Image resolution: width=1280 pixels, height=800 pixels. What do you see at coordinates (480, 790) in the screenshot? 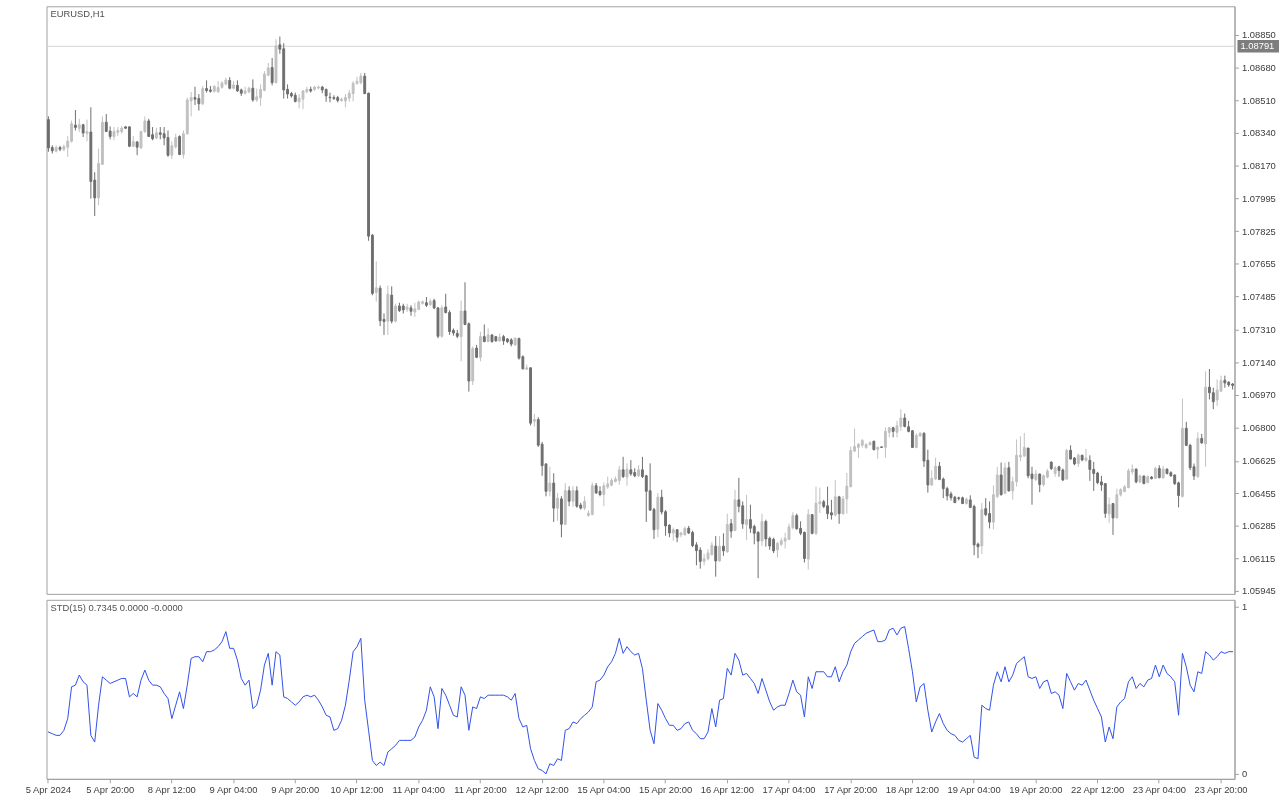
I see `x-tick-label: 11 Apr 20:00` at bounding box center [480, 790].